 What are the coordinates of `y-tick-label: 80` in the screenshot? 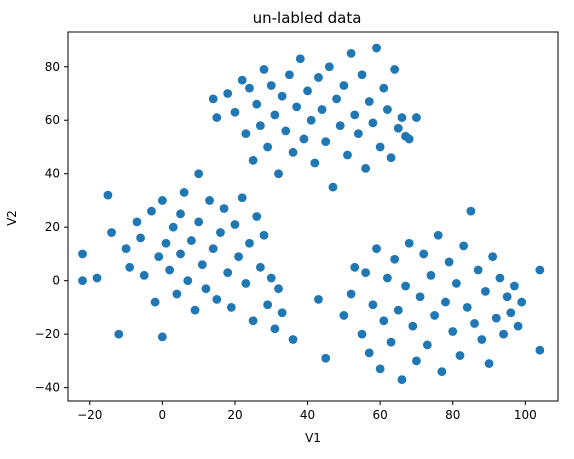 It's located at (52, 67).